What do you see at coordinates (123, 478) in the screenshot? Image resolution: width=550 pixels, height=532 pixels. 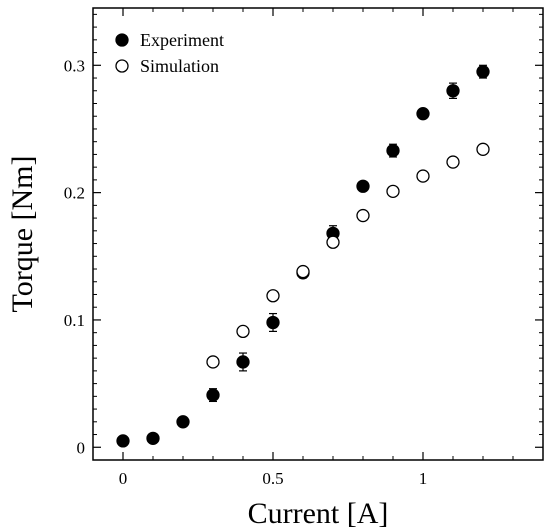 I see `x-tick-label: 0` at bounding box center [123, 478].